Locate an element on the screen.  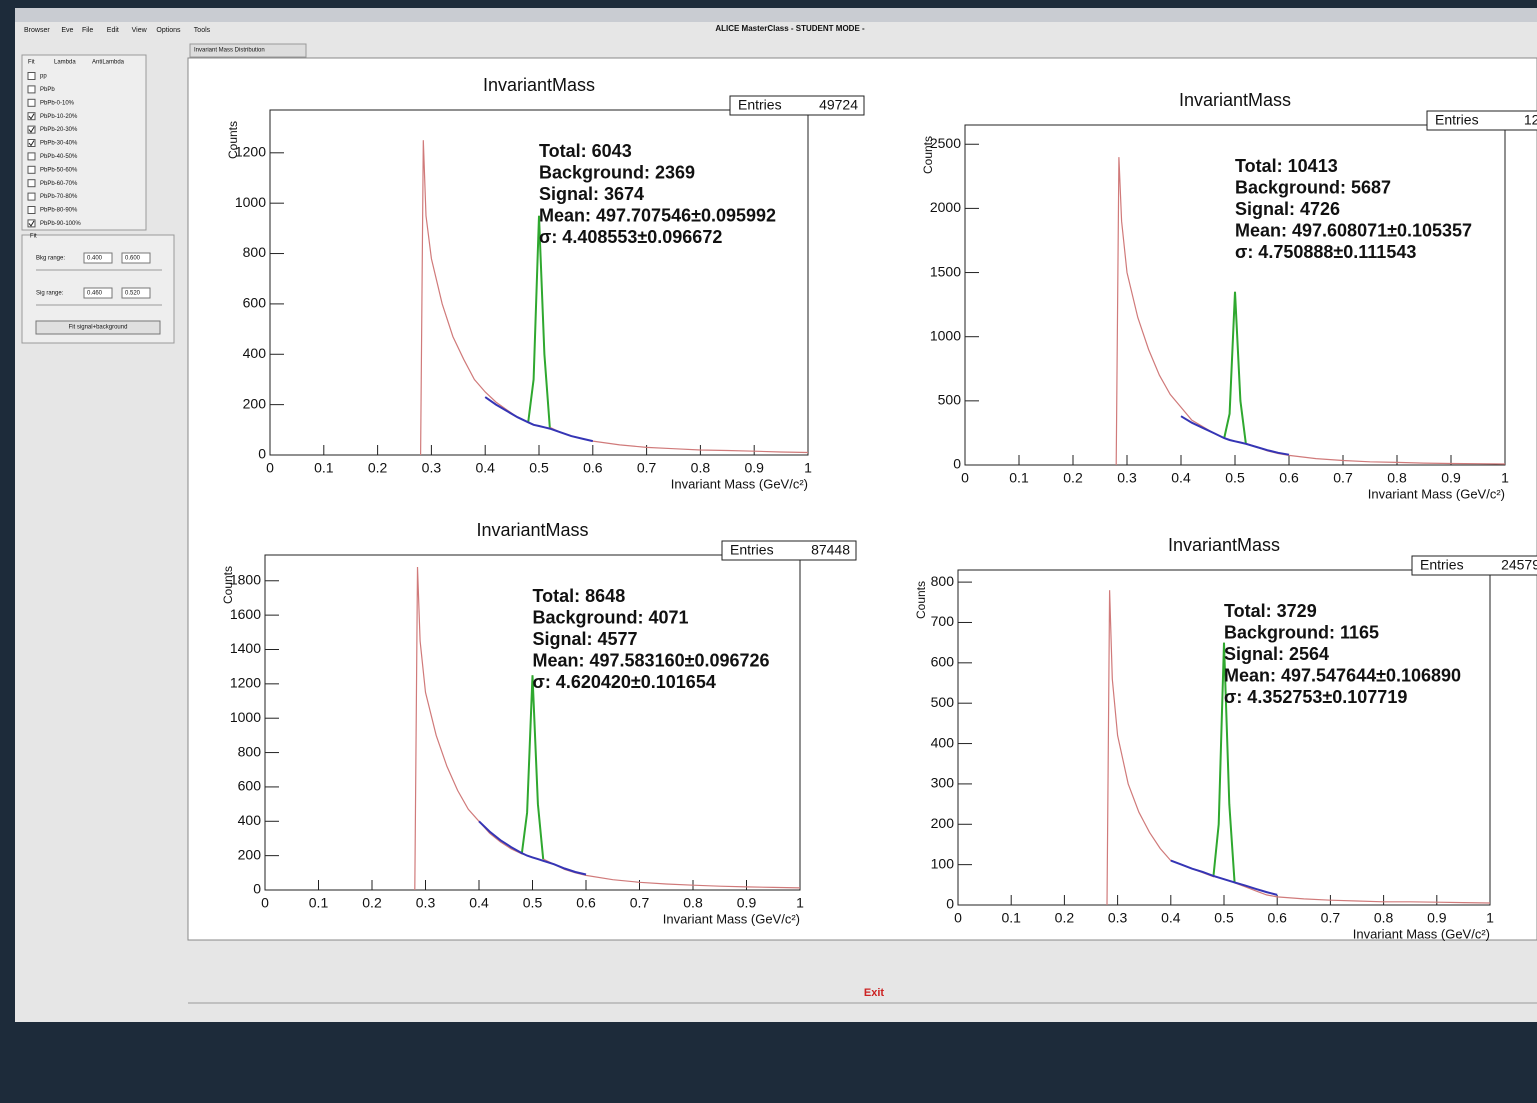
stats-line: Signal: 2564 is located at coordinates (1276, 654).